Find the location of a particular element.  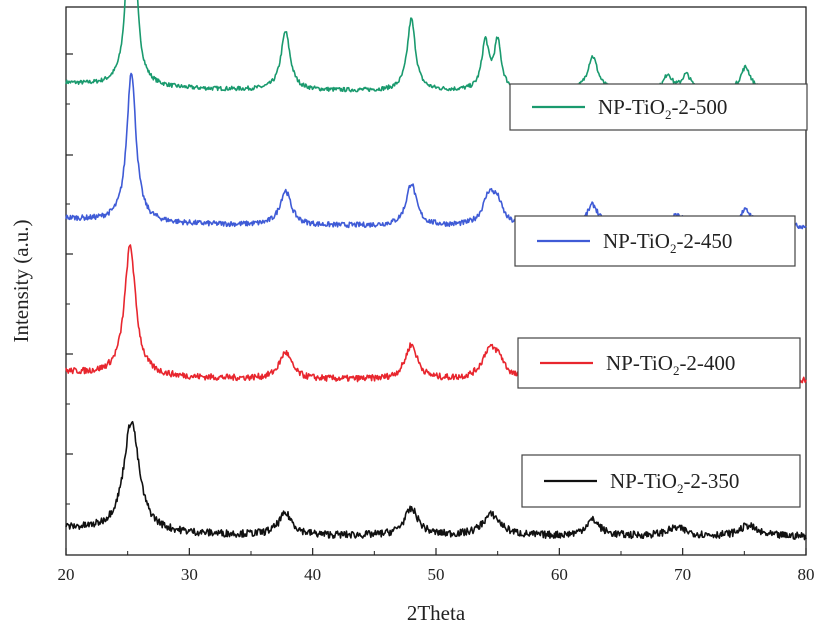

x-tick-label: 80 is located at coordinates (806, 574).